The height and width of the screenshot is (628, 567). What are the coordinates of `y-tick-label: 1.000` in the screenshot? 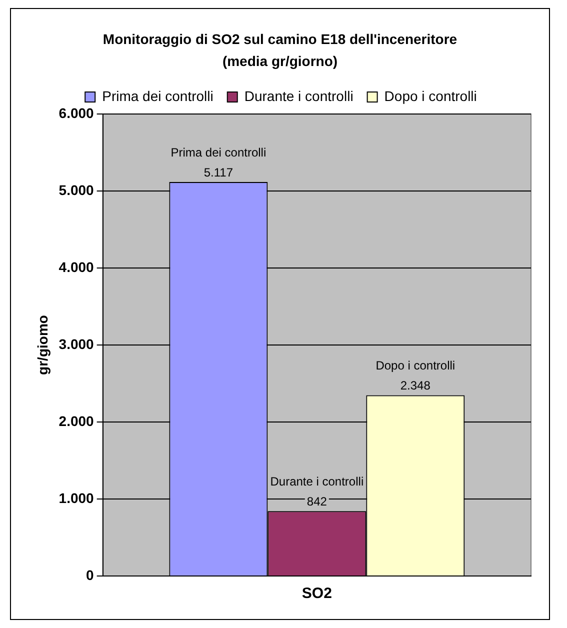 It's located at (76, 498).